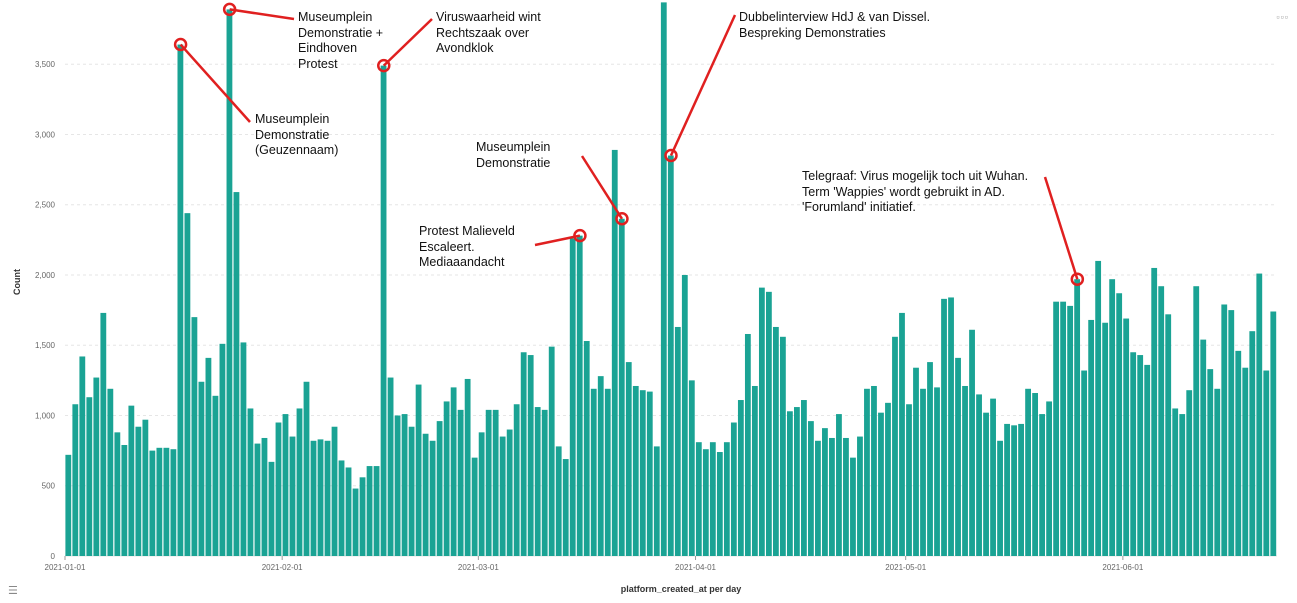 The image size is (1297, 603). Describe the element at coordinates (282, 567) in the screenshot. I see `x-tick-label: 2021-02-01` at that location.